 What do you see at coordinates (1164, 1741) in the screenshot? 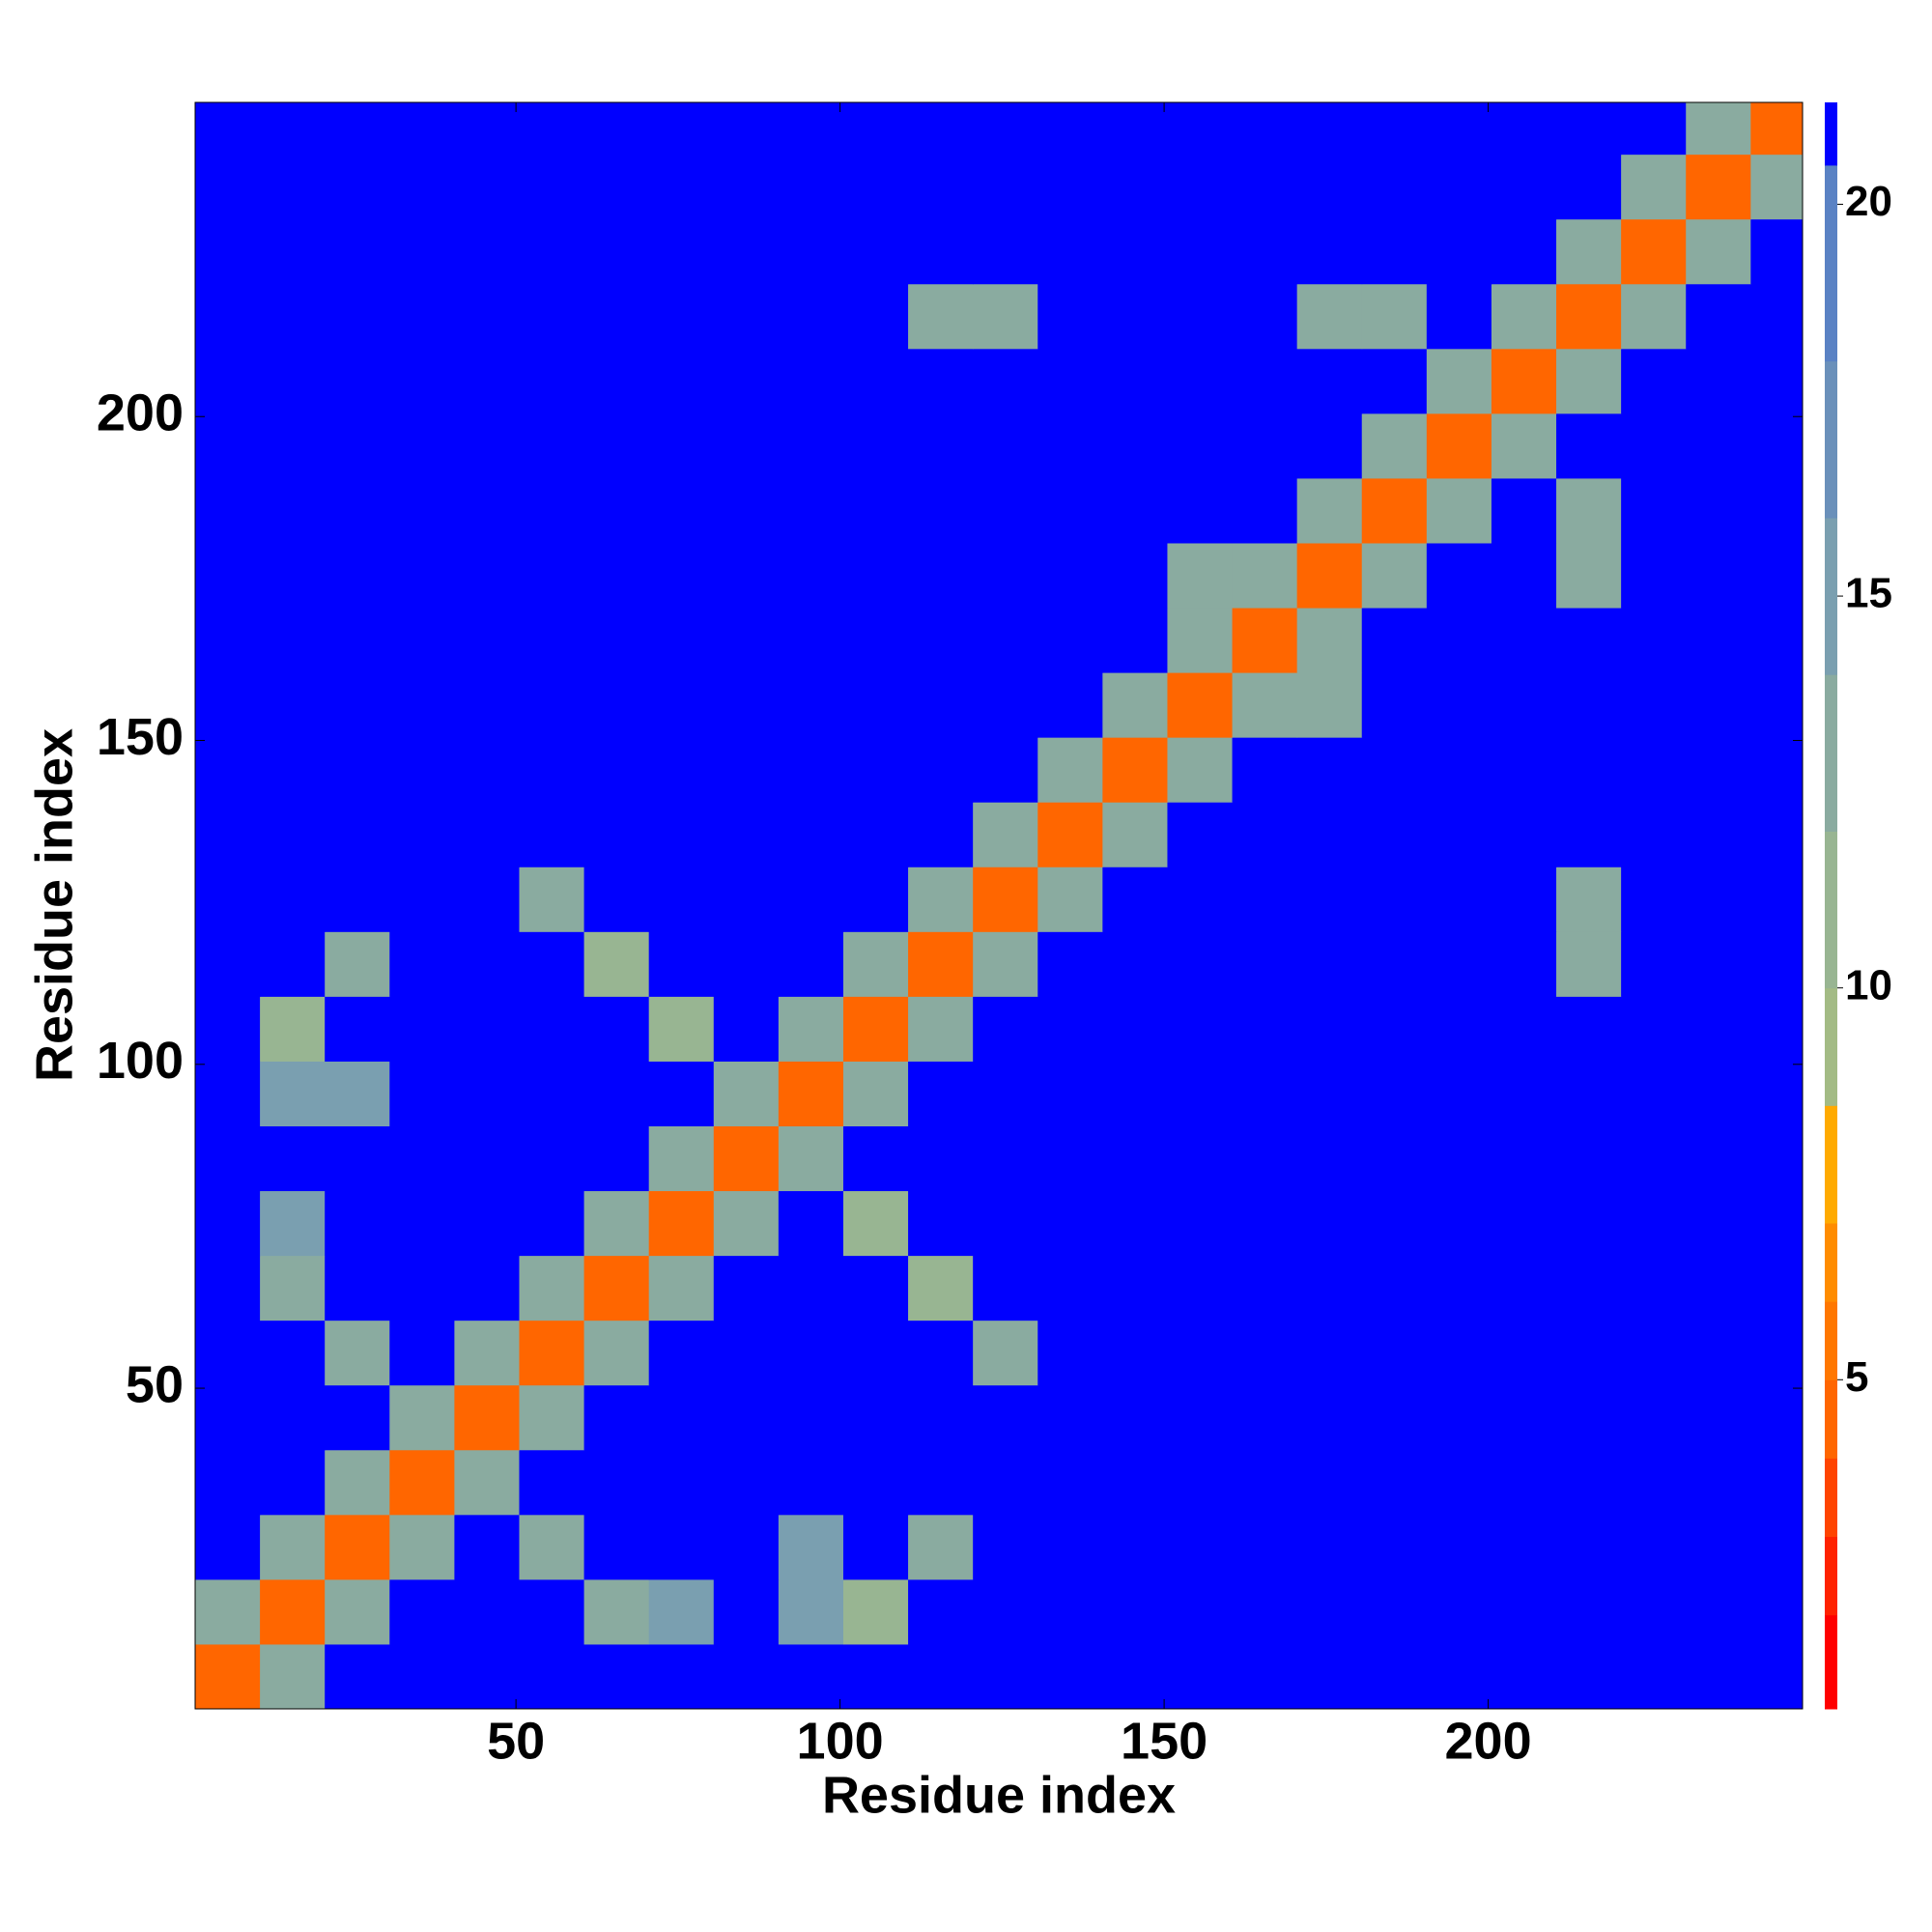
I see `x-tick-label: 150` at bounding box center [1164, 1741].